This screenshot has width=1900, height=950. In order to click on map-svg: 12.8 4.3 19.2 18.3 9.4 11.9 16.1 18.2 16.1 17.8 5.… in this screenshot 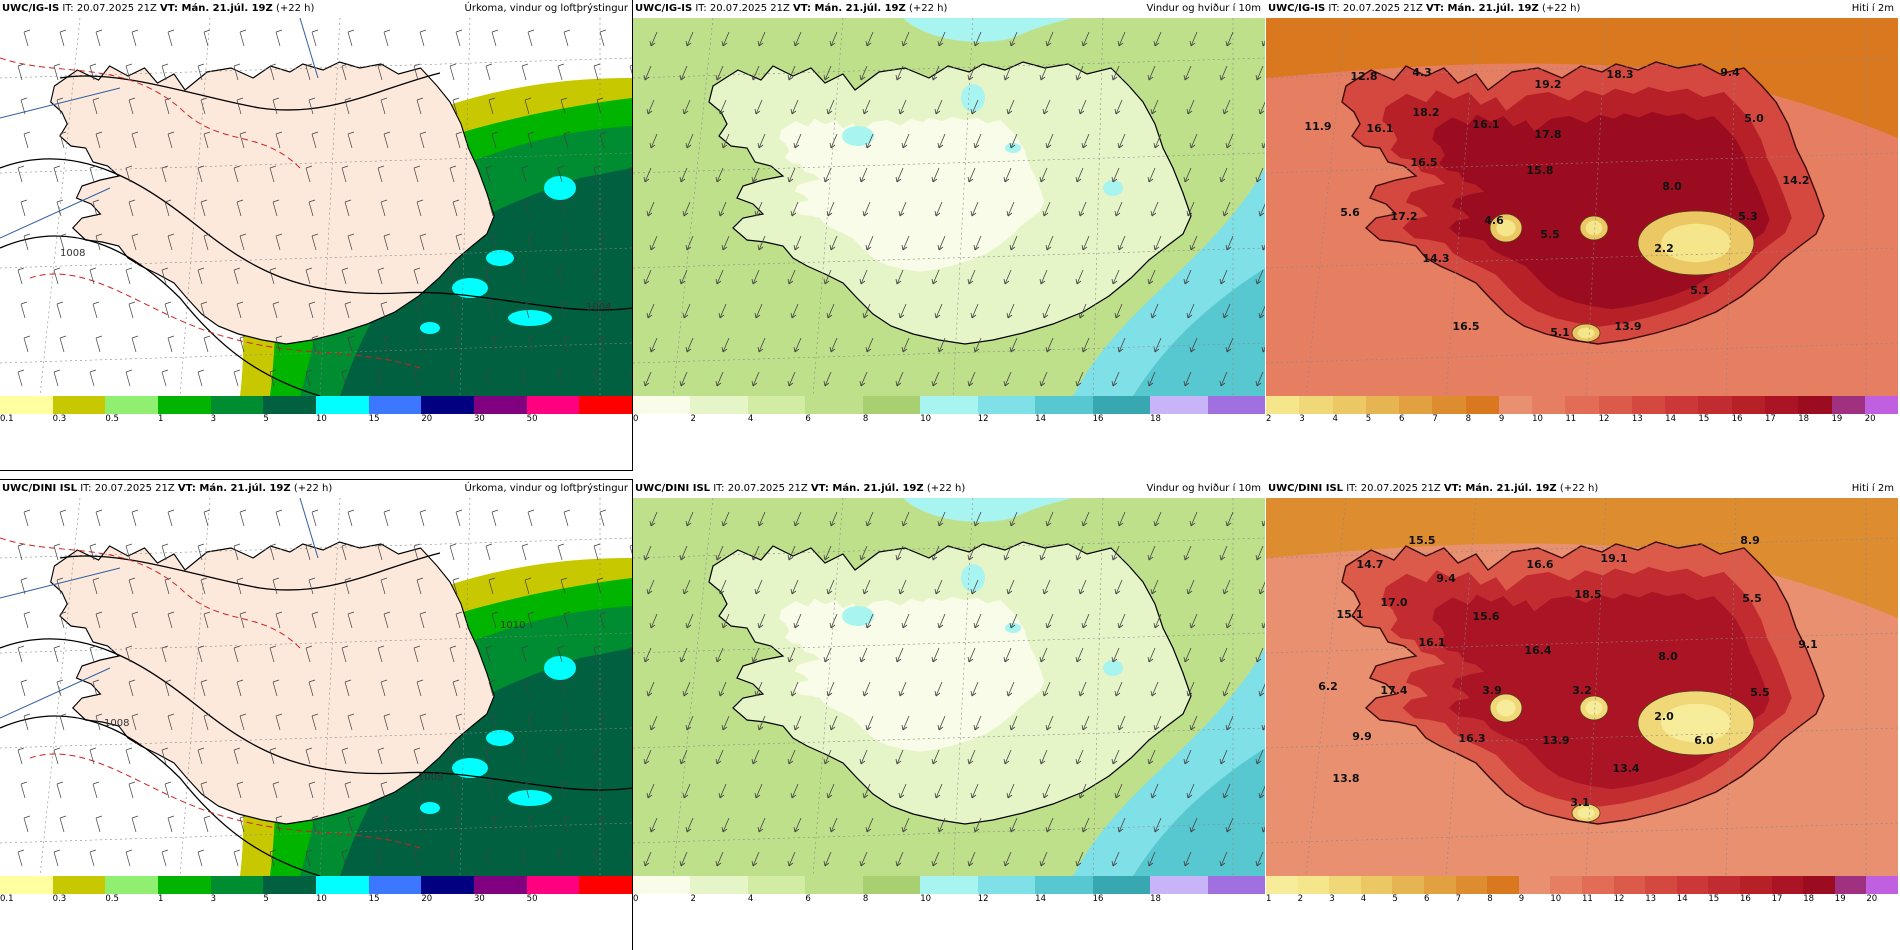, I will do `click(1582, 207)`.